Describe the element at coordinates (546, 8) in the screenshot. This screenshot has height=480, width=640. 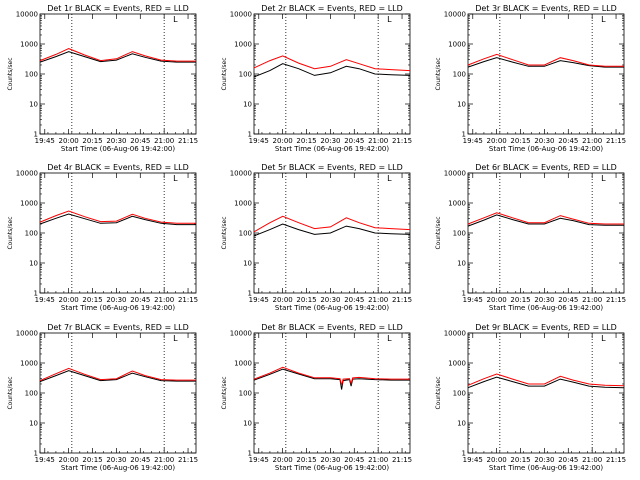
I see `panel-title: Det 3r BLACK = Events, RED = LLD` at that location.